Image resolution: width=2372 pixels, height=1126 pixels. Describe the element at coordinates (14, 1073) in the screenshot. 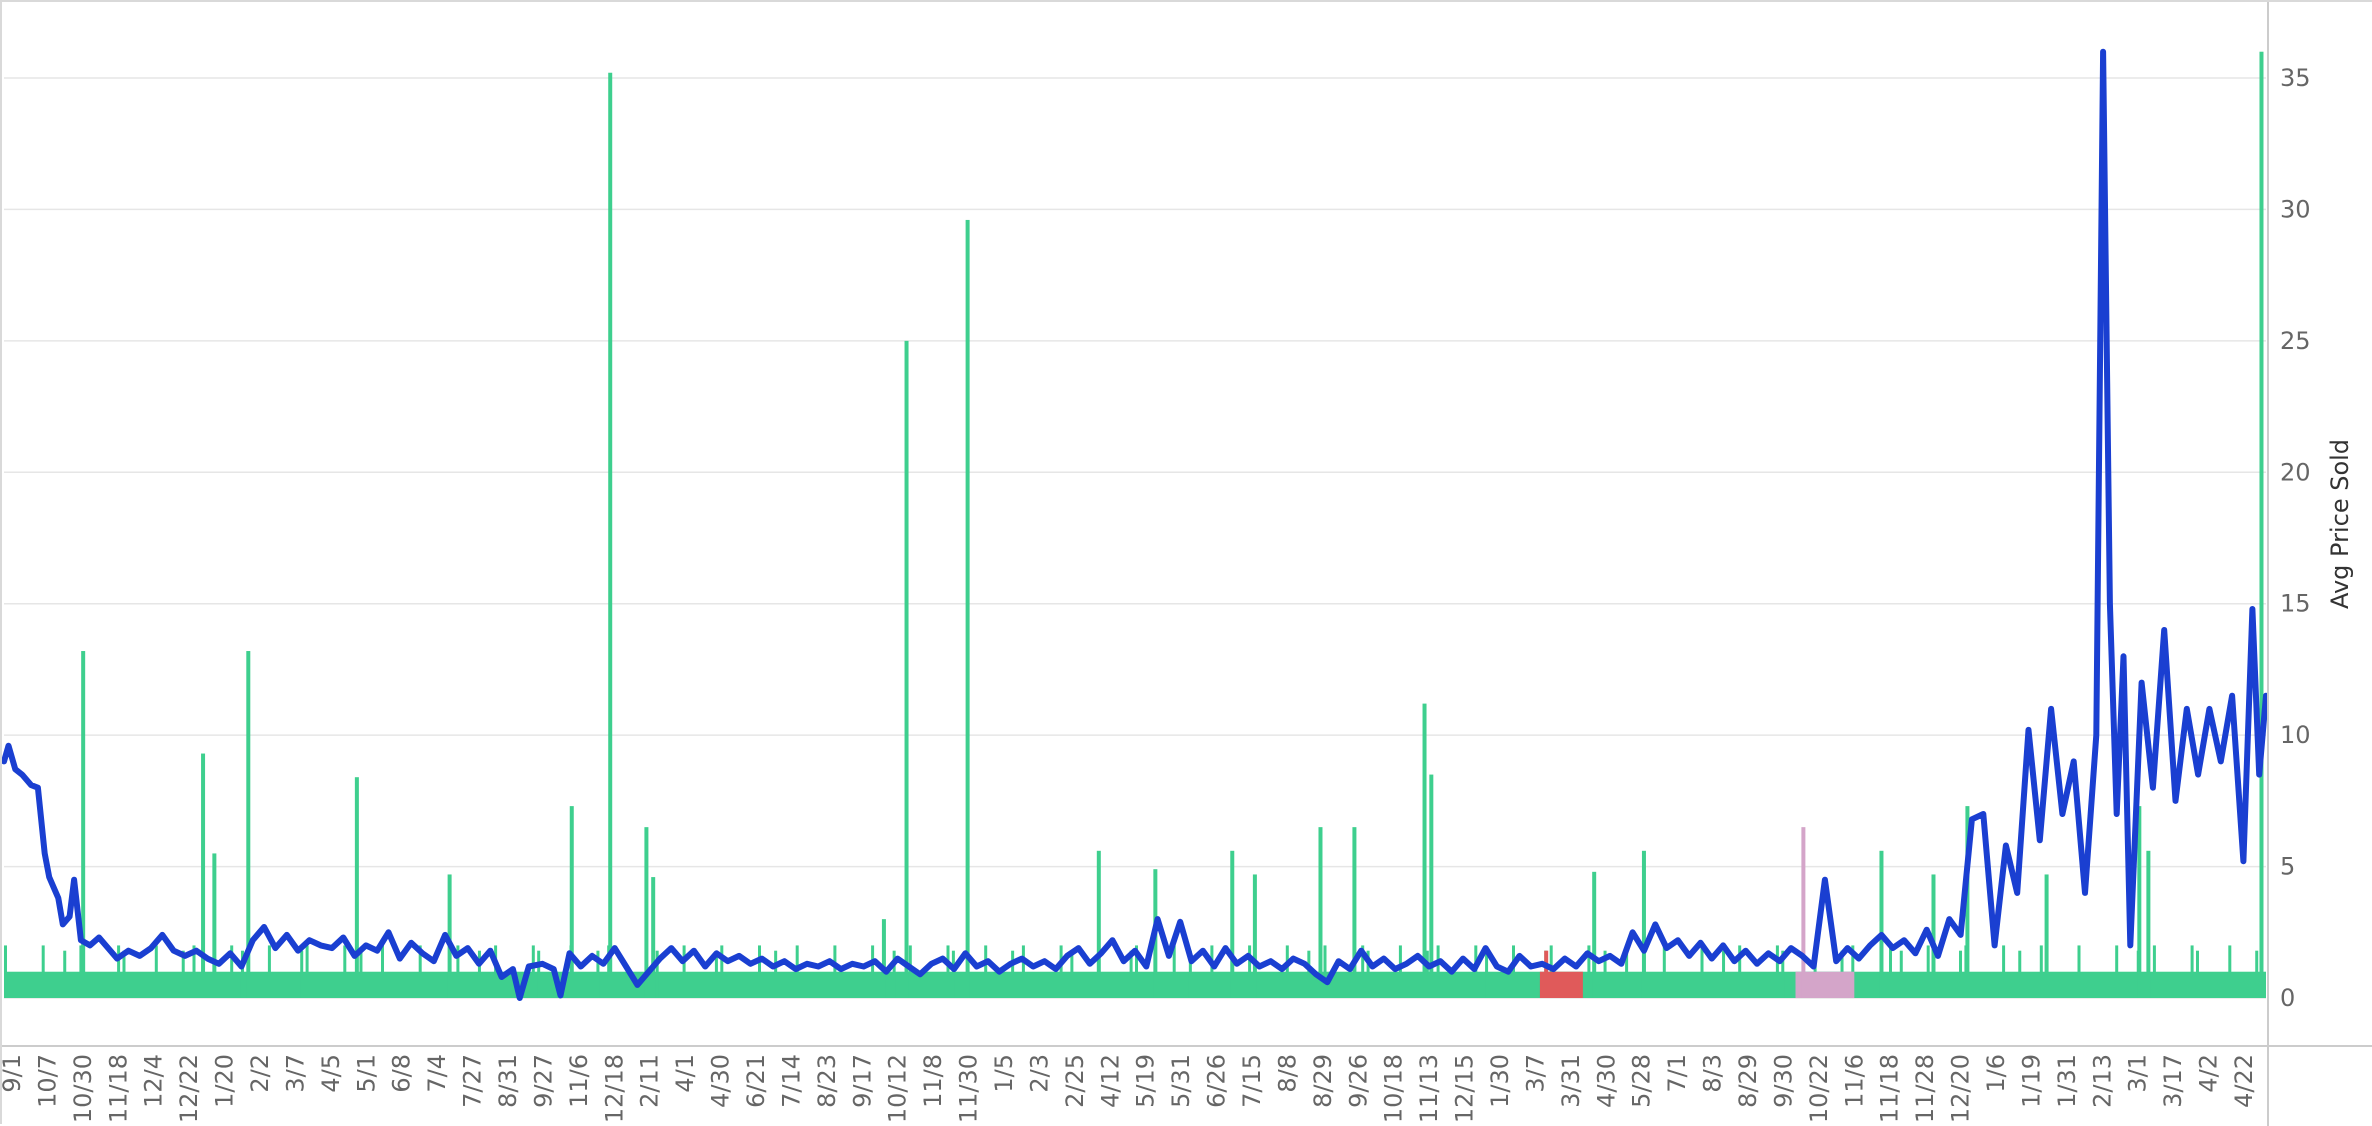

I see `x-tick-label: 9/1` at that location.